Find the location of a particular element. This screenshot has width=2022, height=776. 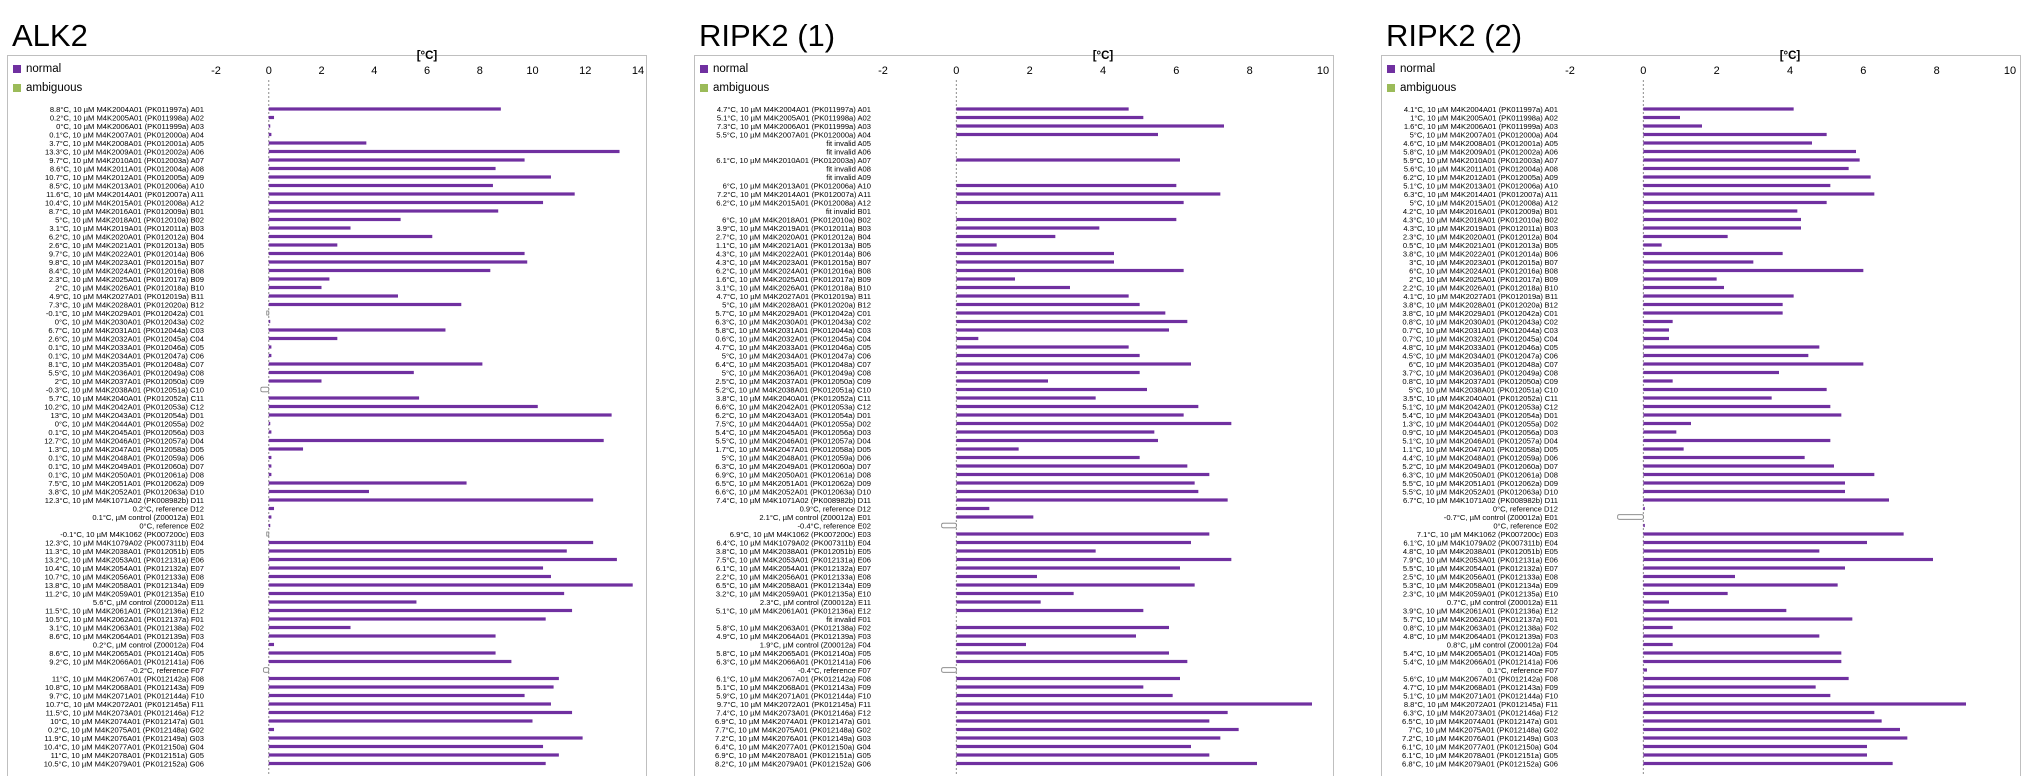

category-label: 7.7°C, 10 µM M4K2075A01 (PK012148a) G02 is located at coordinates (793, 729).